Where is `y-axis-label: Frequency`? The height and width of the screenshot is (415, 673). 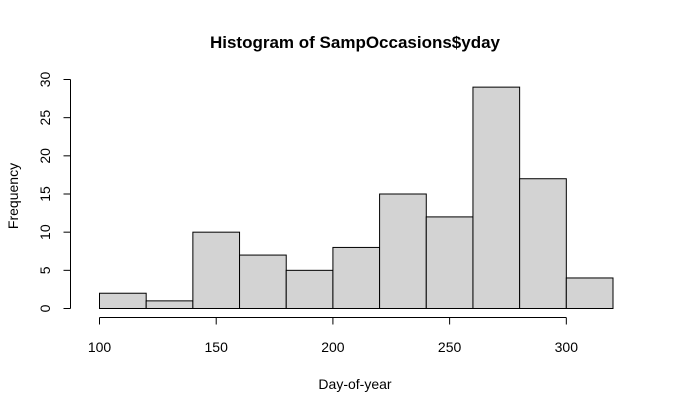
y-axis-label: Frequency is located at coordinates (13, 196).